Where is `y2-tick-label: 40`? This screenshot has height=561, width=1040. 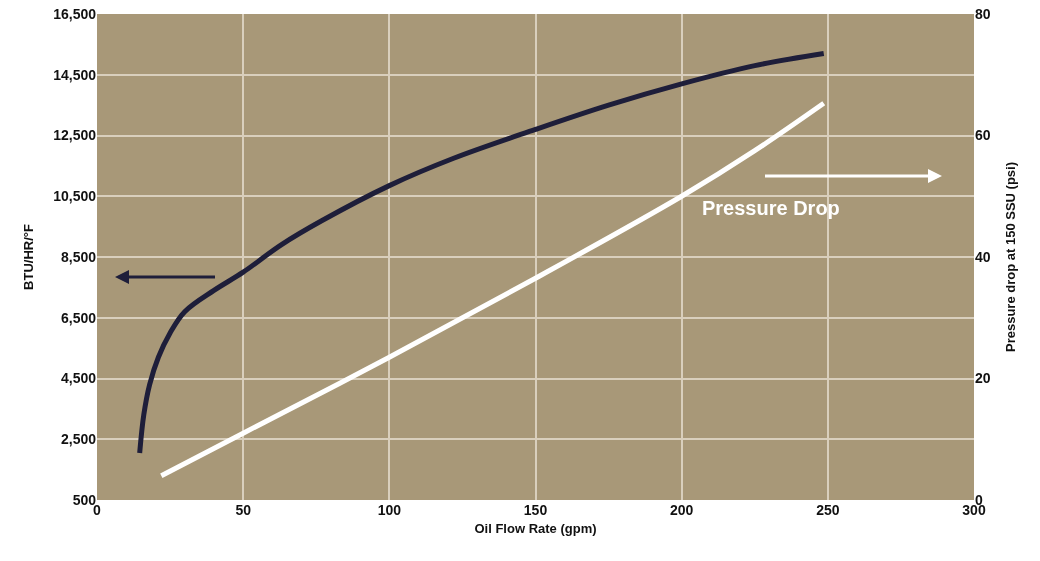 y2-tick-label: 40 is located at coordinates (983, 256).